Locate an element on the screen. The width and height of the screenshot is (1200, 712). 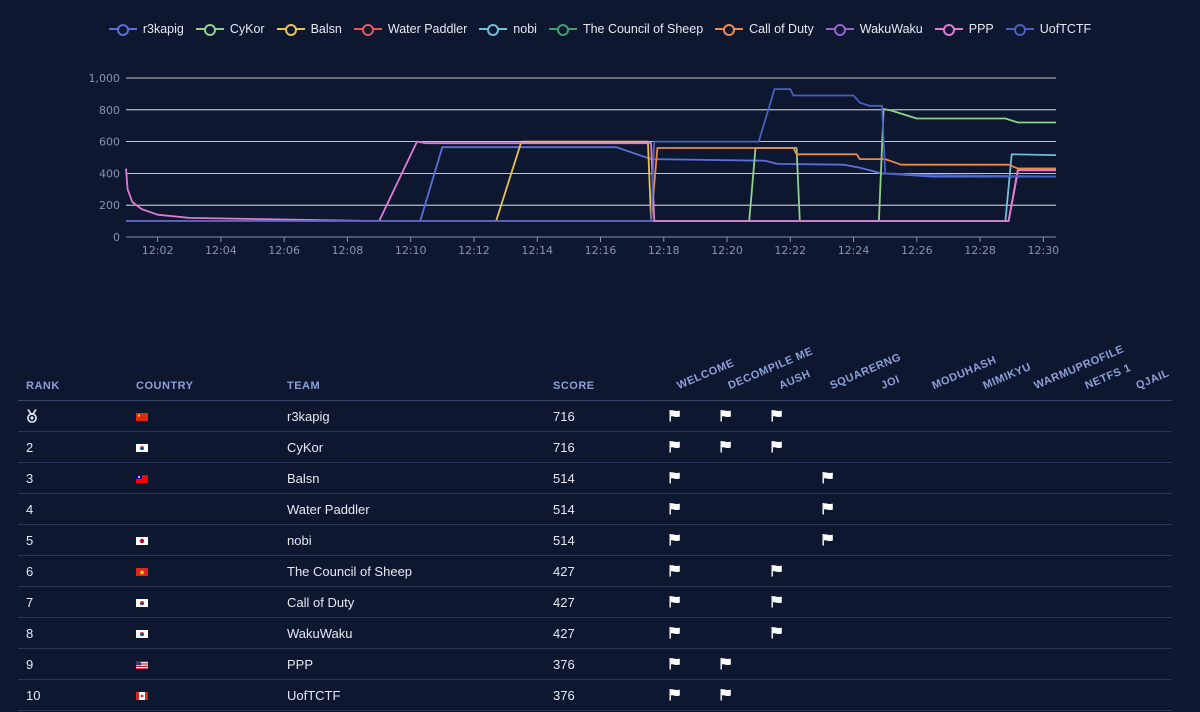
series-line-cykor is located at coordinates (591, 165).